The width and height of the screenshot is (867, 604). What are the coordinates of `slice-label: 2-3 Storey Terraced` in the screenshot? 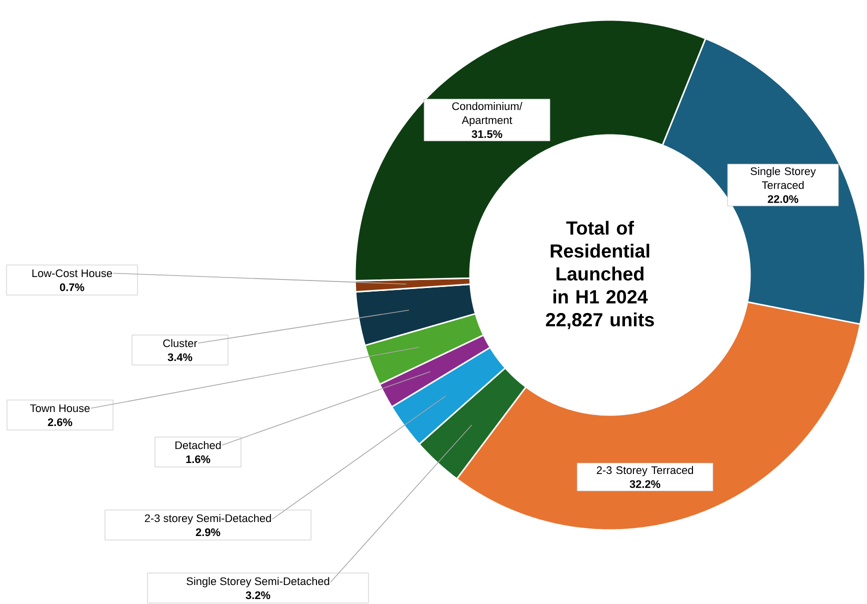 It's located at (645, 471).